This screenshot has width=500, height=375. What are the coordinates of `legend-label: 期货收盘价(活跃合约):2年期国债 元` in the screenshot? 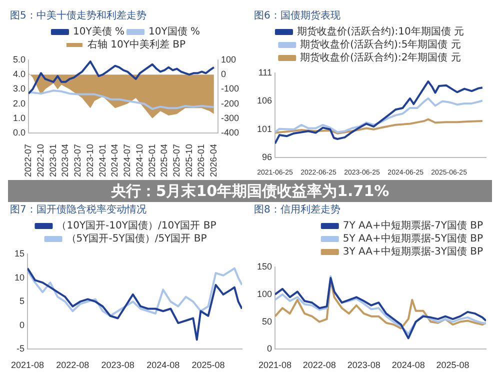 It's located at (380, 58).